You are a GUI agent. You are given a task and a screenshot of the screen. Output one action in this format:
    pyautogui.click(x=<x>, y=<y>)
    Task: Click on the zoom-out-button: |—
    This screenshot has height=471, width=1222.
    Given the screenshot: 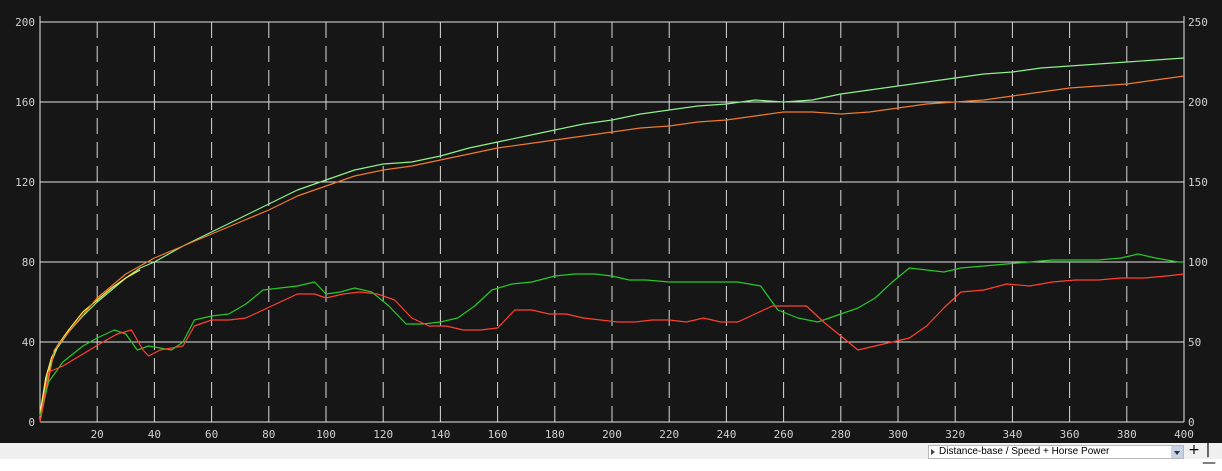 What is the action you would take?
    pyautogui.click(x=1209, y=456)
    